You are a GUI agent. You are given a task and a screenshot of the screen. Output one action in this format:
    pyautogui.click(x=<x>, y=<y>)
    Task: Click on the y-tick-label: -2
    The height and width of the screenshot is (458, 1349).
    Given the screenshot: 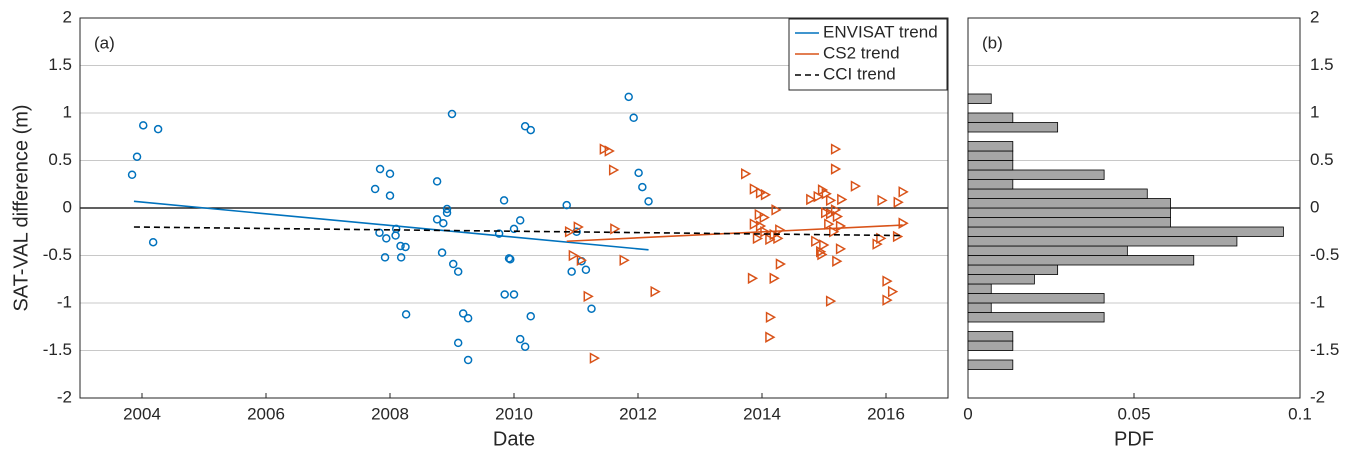 What is the action you would take?
    pyautogui.click(x=64, y=396)
    